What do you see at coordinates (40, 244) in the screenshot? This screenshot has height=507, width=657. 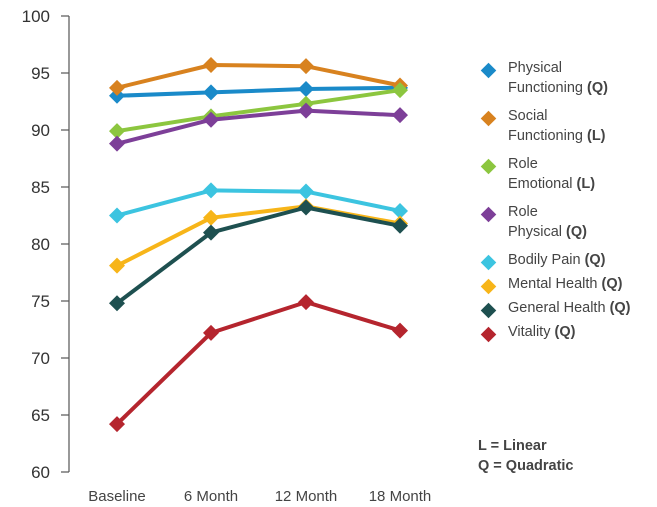 I see `y-tick-label: 80` at bounding box center [40, 244].